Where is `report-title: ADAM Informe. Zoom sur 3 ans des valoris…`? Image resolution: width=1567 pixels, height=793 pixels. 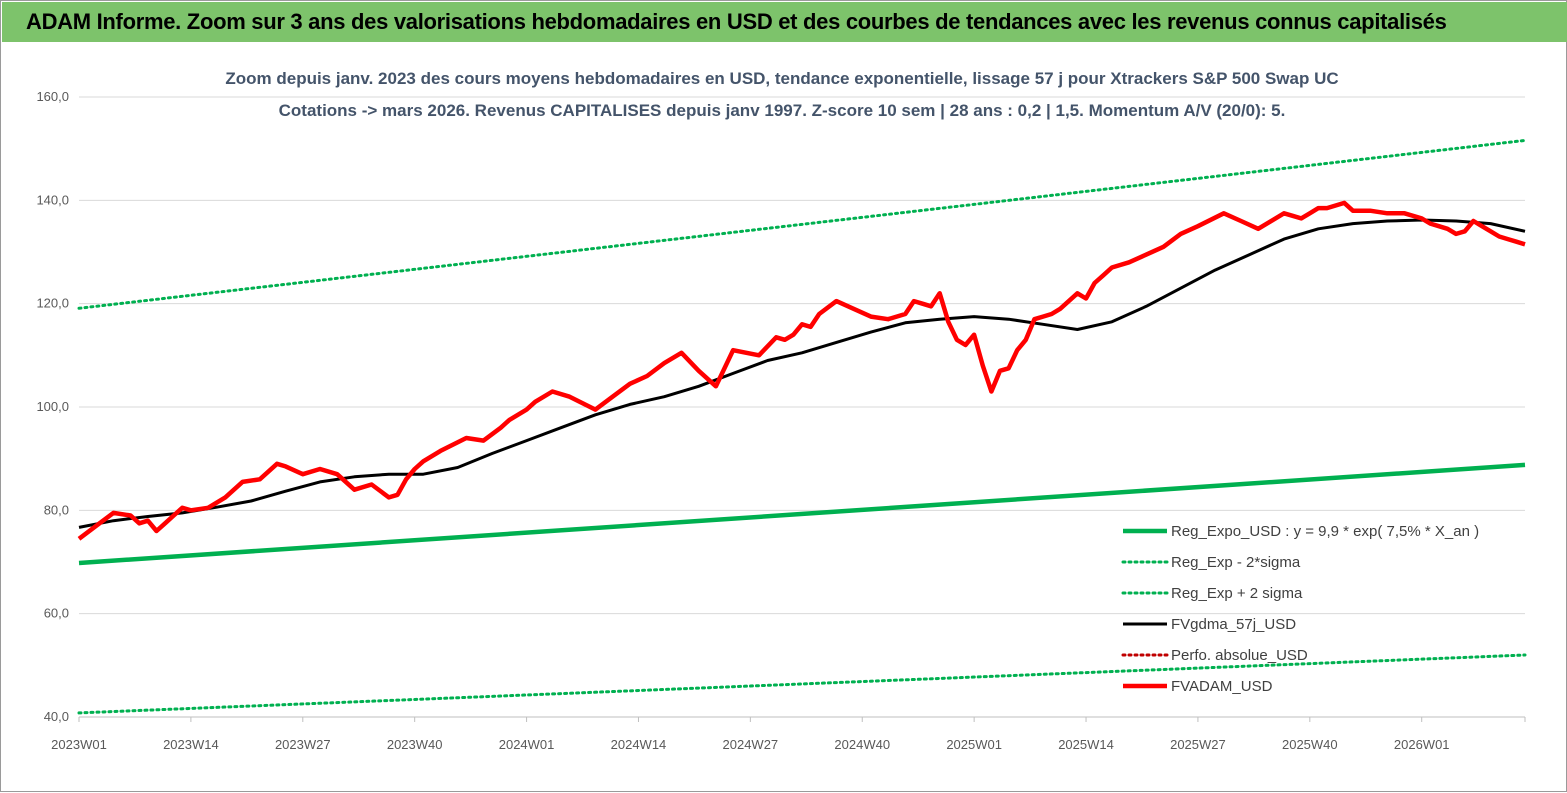 report-title: ADAM Informe. Zoom sur 3 ans des valoris… is located at coordinates (736, 21).